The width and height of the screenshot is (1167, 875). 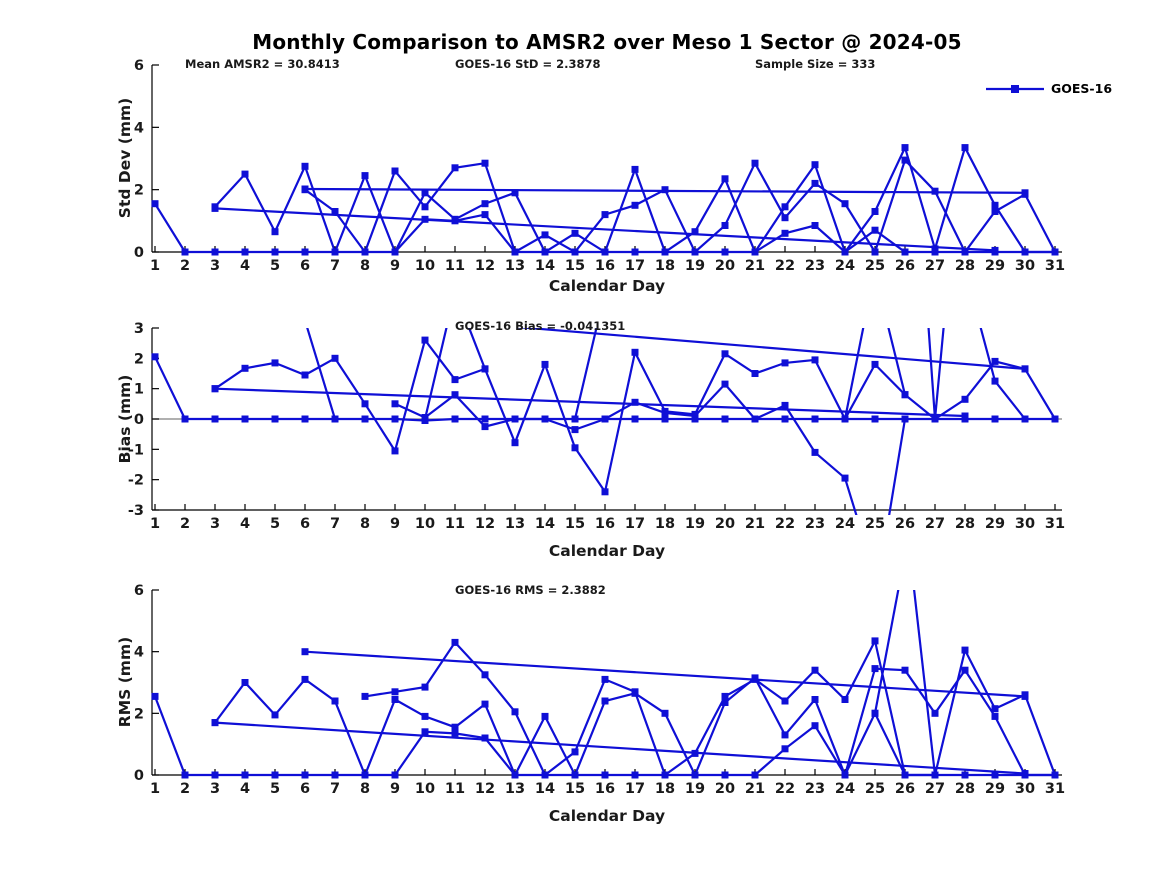 What do you see at coordinates (185, 266) in the screenshot?
I see `x-tick-label: 2` at bounding box center [185, 266].